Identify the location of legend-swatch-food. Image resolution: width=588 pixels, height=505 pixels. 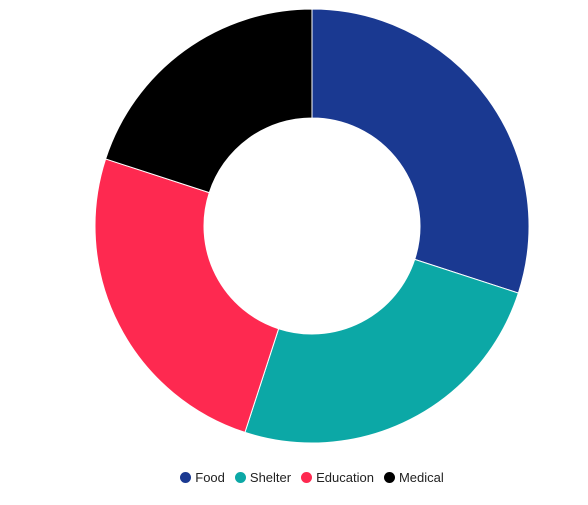
(186, 477).